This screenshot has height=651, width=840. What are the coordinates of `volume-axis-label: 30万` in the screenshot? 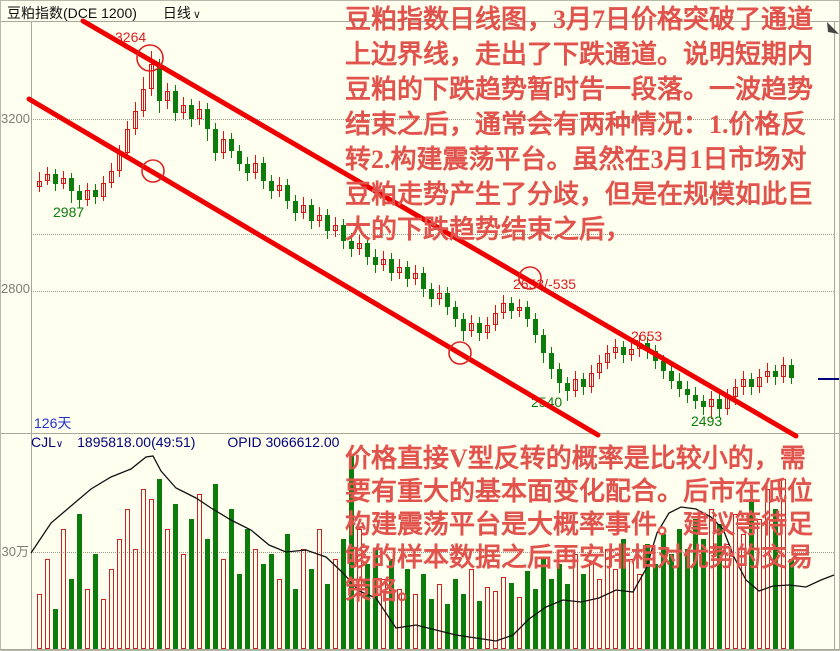 It's located at (15, 551).